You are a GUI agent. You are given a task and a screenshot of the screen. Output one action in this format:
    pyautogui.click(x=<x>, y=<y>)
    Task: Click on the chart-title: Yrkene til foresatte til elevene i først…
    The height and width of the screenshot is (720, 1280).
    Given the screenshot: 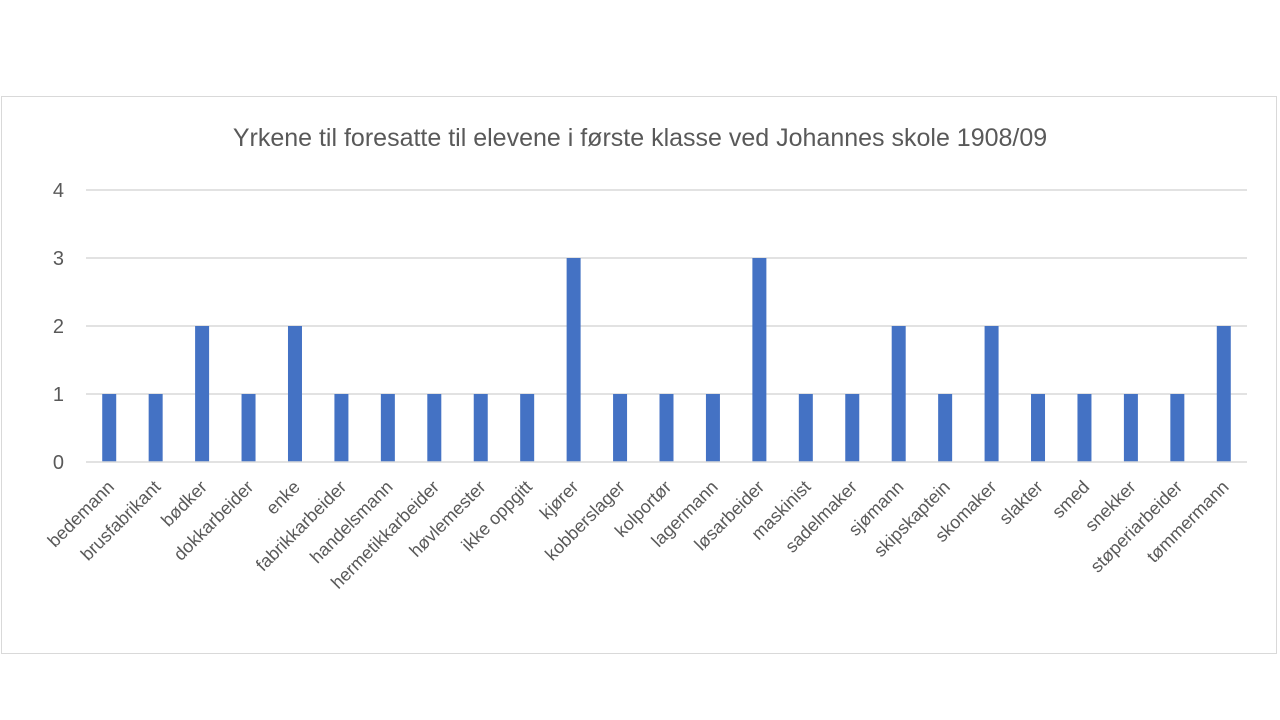 What is the action you would take?
    pyautogui.click(x=640, y=138)
    